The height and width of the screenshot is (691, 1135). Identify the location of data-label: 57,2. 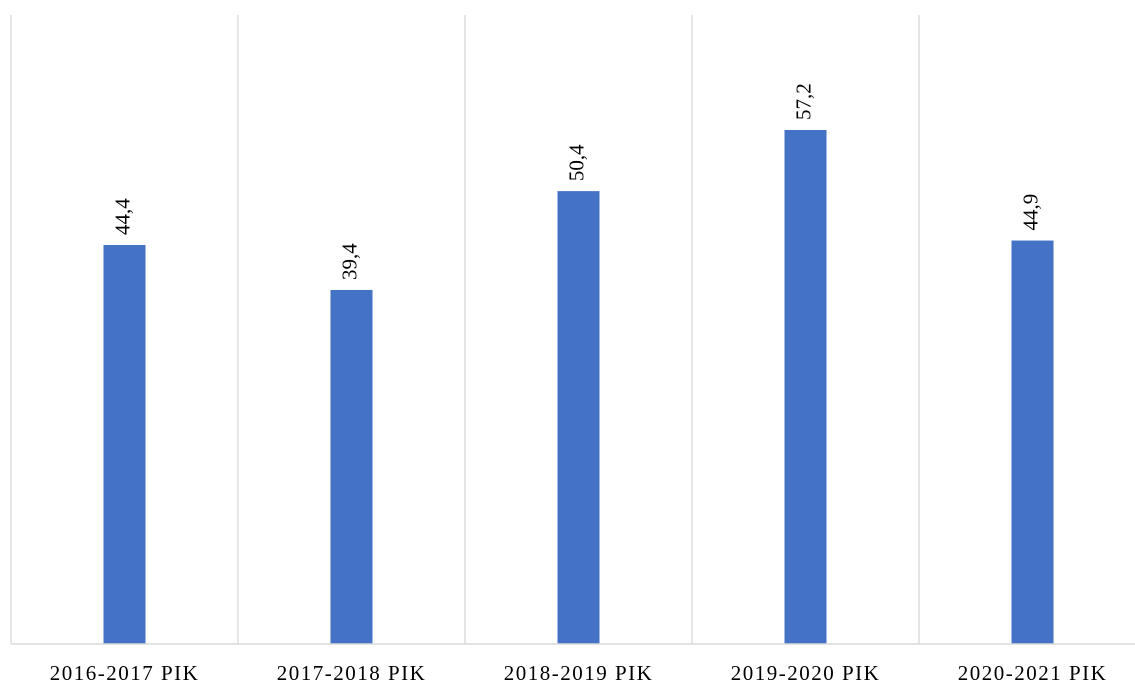
(803, 101).